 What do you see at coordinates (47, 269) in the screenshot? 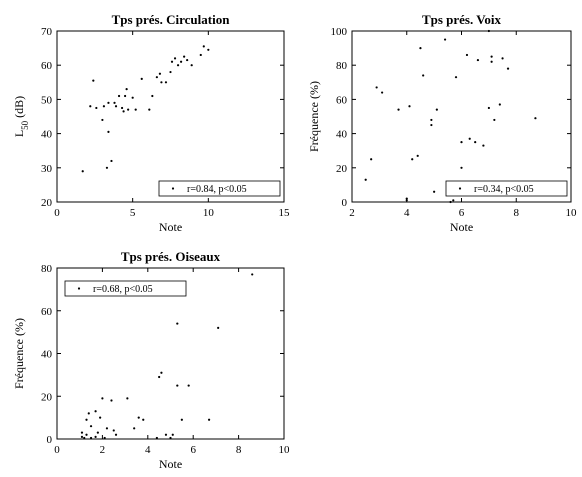
I see `oiseaux-y-tick-label: 80` at bounding box center [47, 269].